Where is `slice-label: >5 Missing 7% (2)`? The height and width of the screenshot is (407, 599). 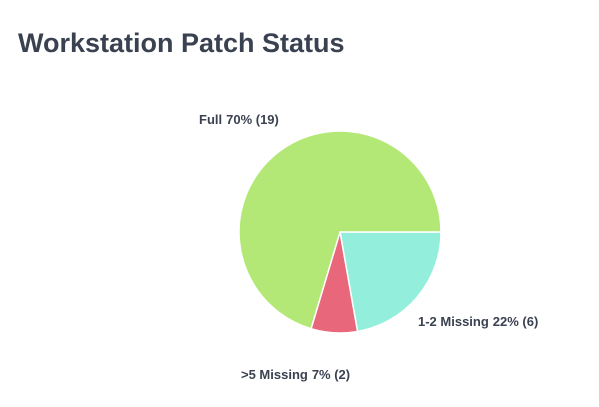 slice-label: >5 Missing 7% (2) is located at coordinates (295, 374).